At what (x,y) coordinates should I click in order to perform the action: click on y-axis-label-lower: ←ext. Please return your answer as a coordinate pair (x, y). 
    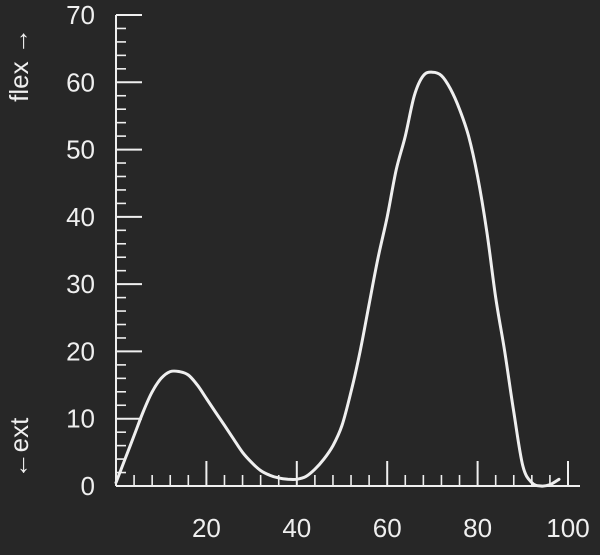
    Looking at the image, I should click on (19, 447).